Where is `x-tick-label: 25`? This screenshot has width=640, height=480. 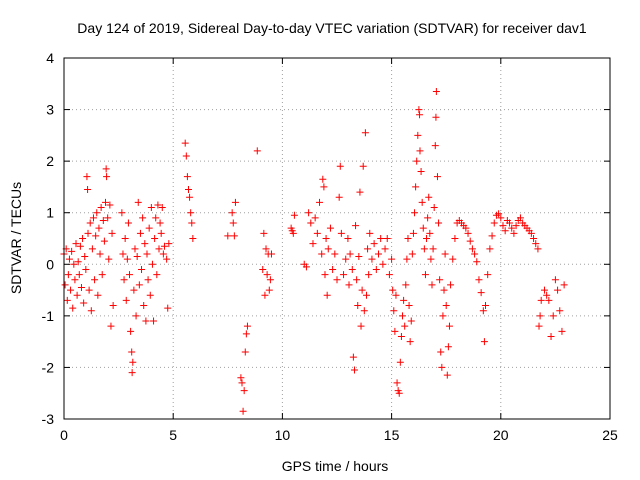 x-tick-label: 25 is located at coordinates (610, 435).